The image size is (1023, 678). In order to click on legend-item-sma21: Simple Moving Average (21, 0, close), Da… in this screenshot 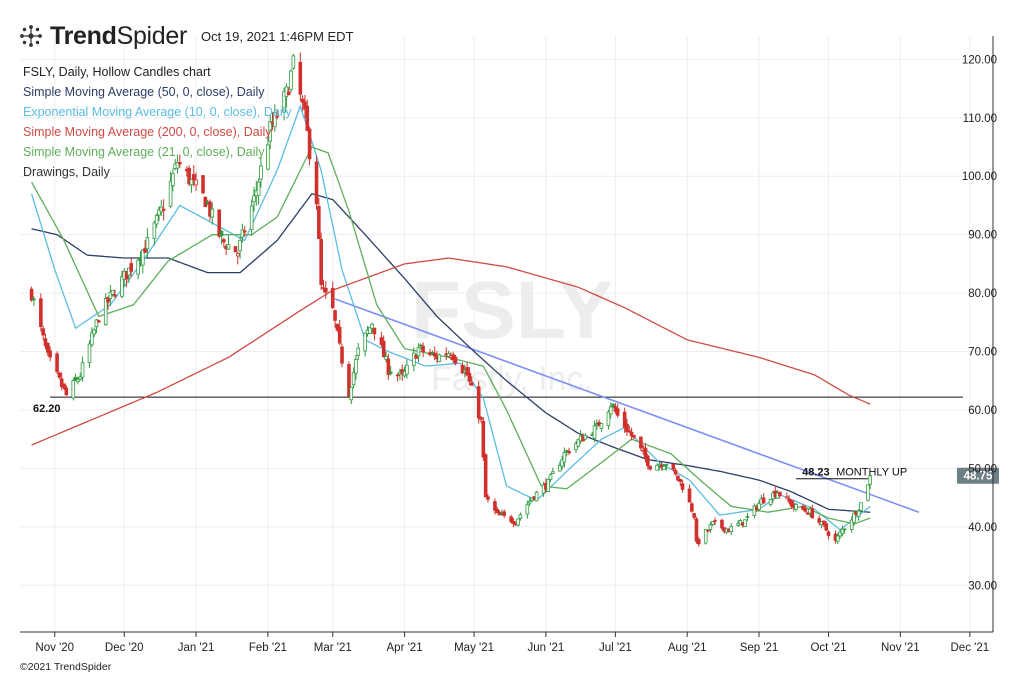, I will do `click(144, 152)`.